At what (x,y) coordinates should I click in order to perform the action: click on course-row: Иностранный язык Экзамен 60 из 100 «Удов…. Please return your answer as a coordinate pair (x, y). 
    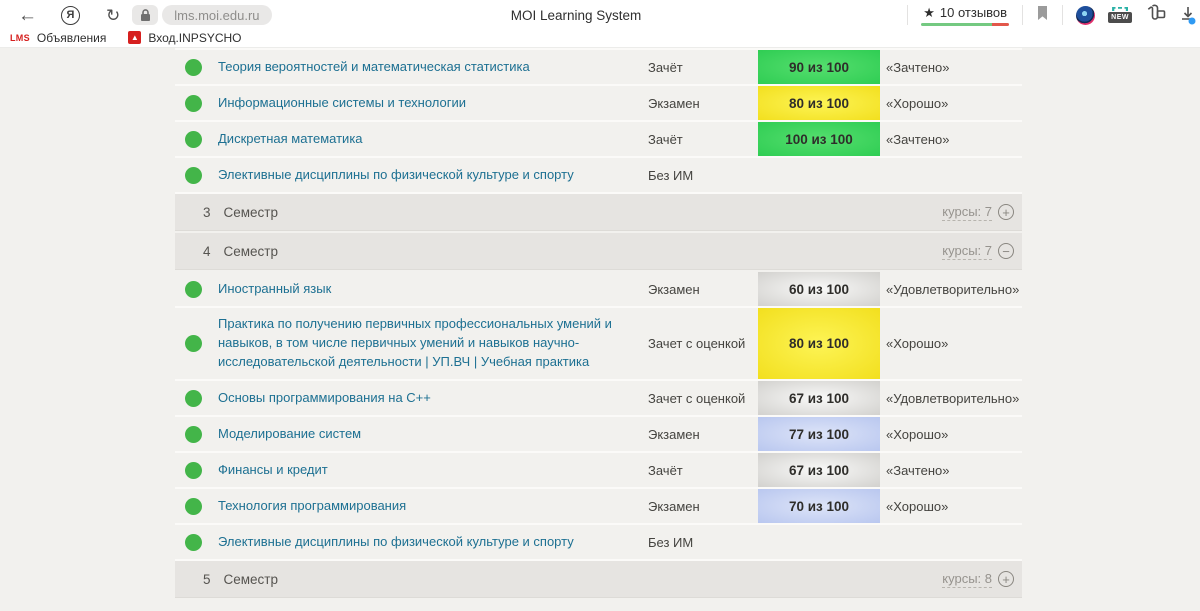
    Looking at the image, I should click on (598, 290).